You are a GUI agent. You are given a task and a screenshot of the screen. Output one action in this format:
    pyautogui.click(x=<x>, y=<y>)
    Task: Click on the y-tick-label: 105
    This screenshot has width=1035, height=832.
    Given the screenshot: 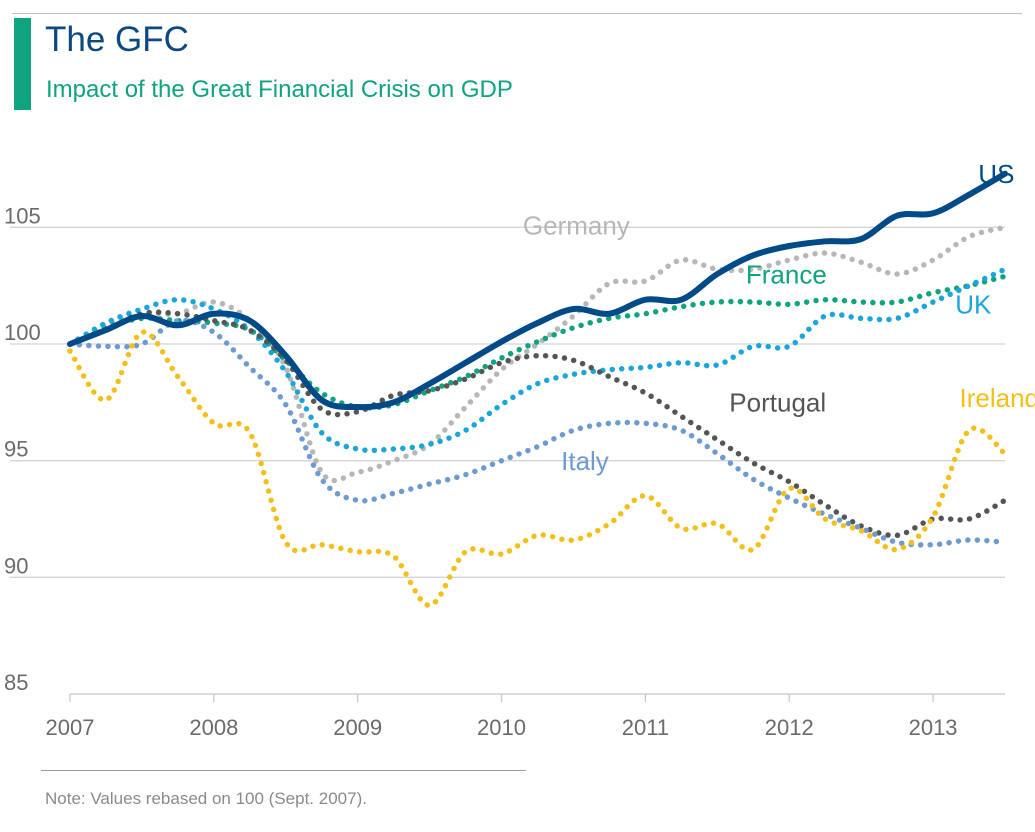 What is the action you would take?
    pyautogui.click(x=22, y=215)
    